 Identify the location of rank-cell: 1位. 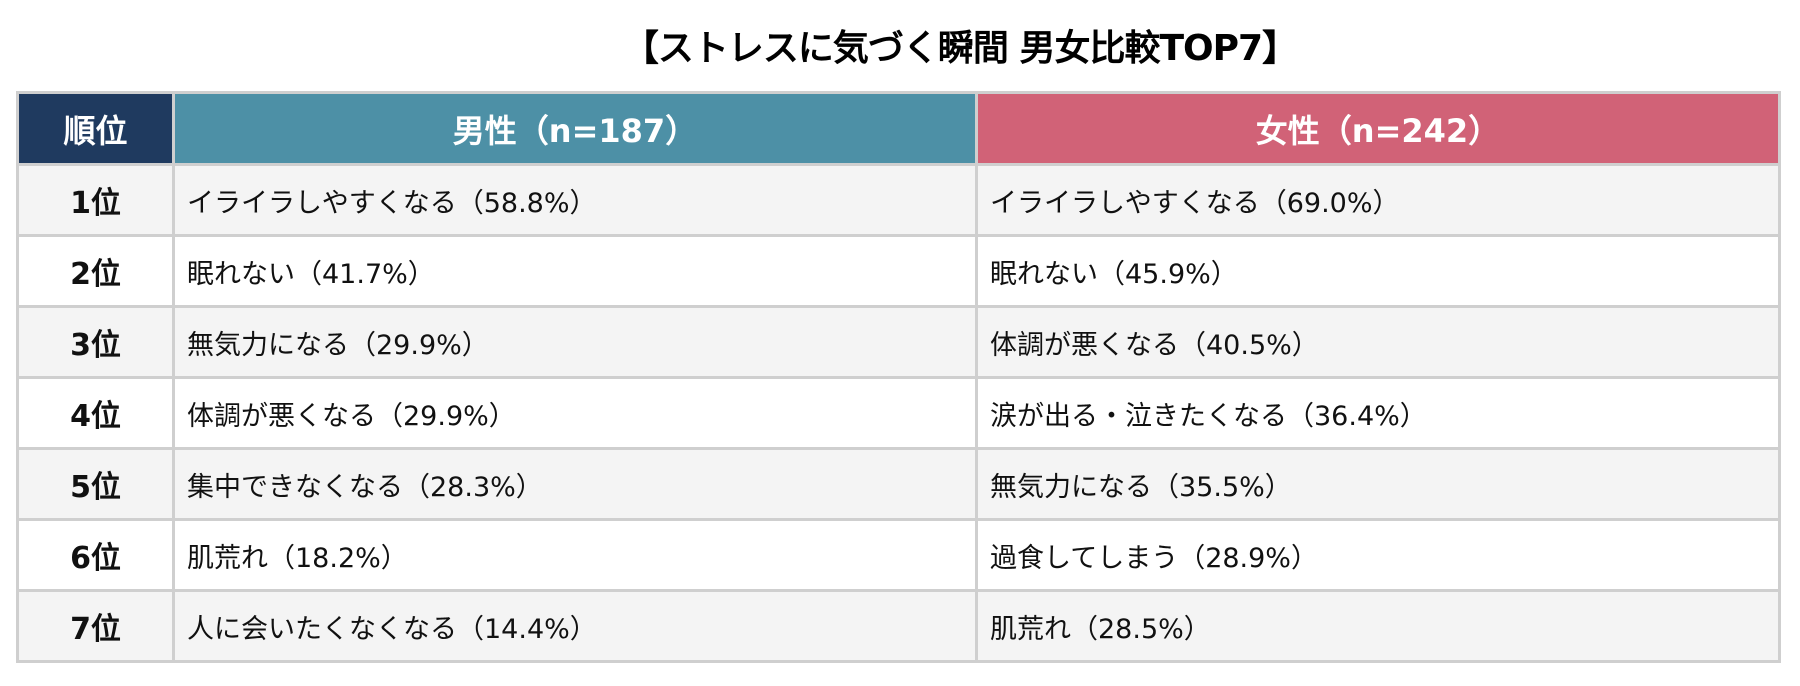
(95, 200).